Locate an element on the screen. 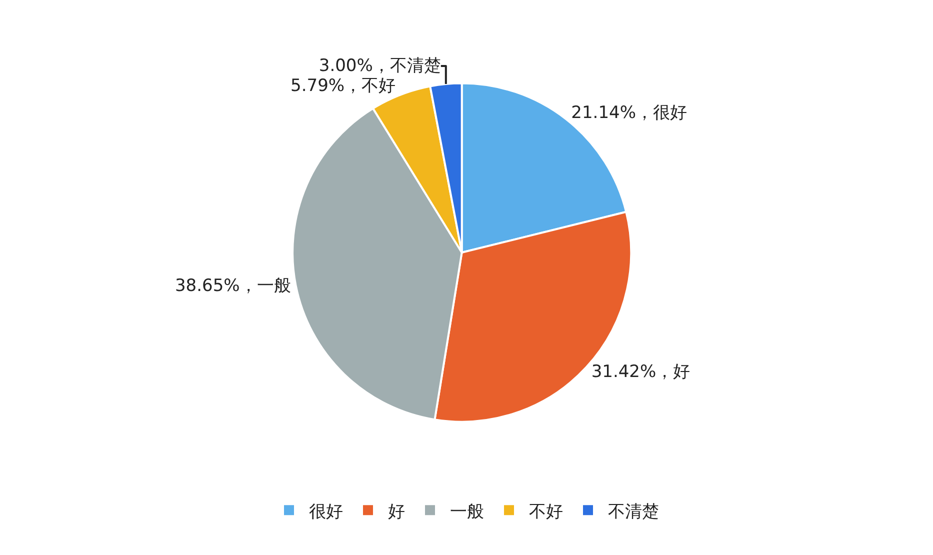  legend-label: 好 is located at coordinates (396, 512).